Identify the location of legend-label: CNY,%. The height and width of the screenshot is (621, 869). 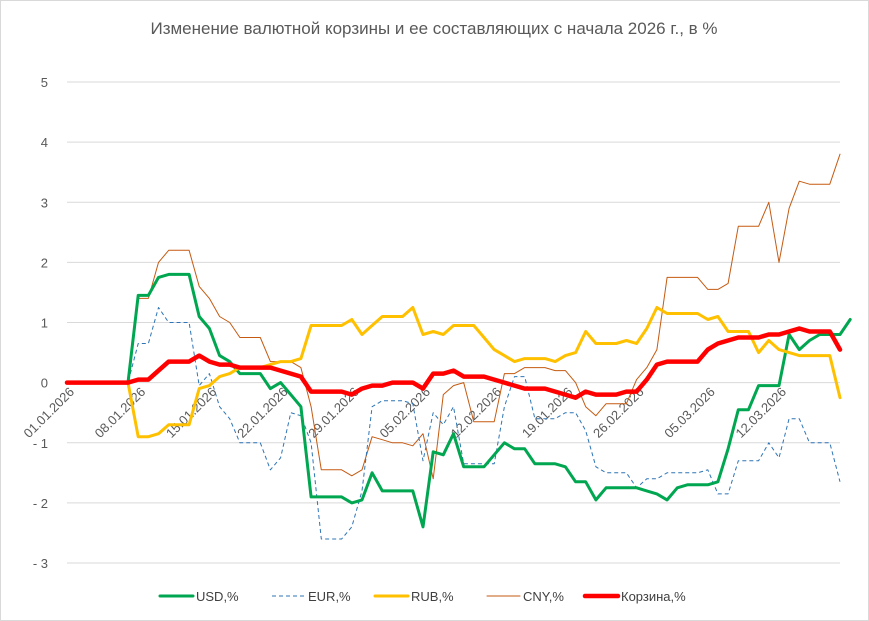
(543, 596).